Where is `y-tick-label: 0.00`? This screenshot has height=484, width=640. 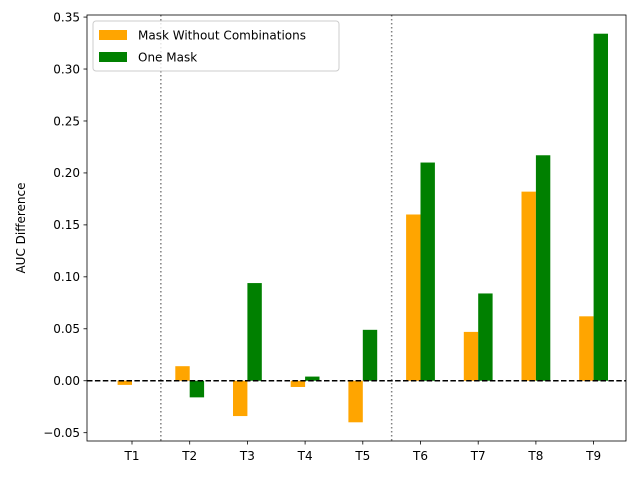
y-tick-label: 0.00 is located at coordinates (66, 381).